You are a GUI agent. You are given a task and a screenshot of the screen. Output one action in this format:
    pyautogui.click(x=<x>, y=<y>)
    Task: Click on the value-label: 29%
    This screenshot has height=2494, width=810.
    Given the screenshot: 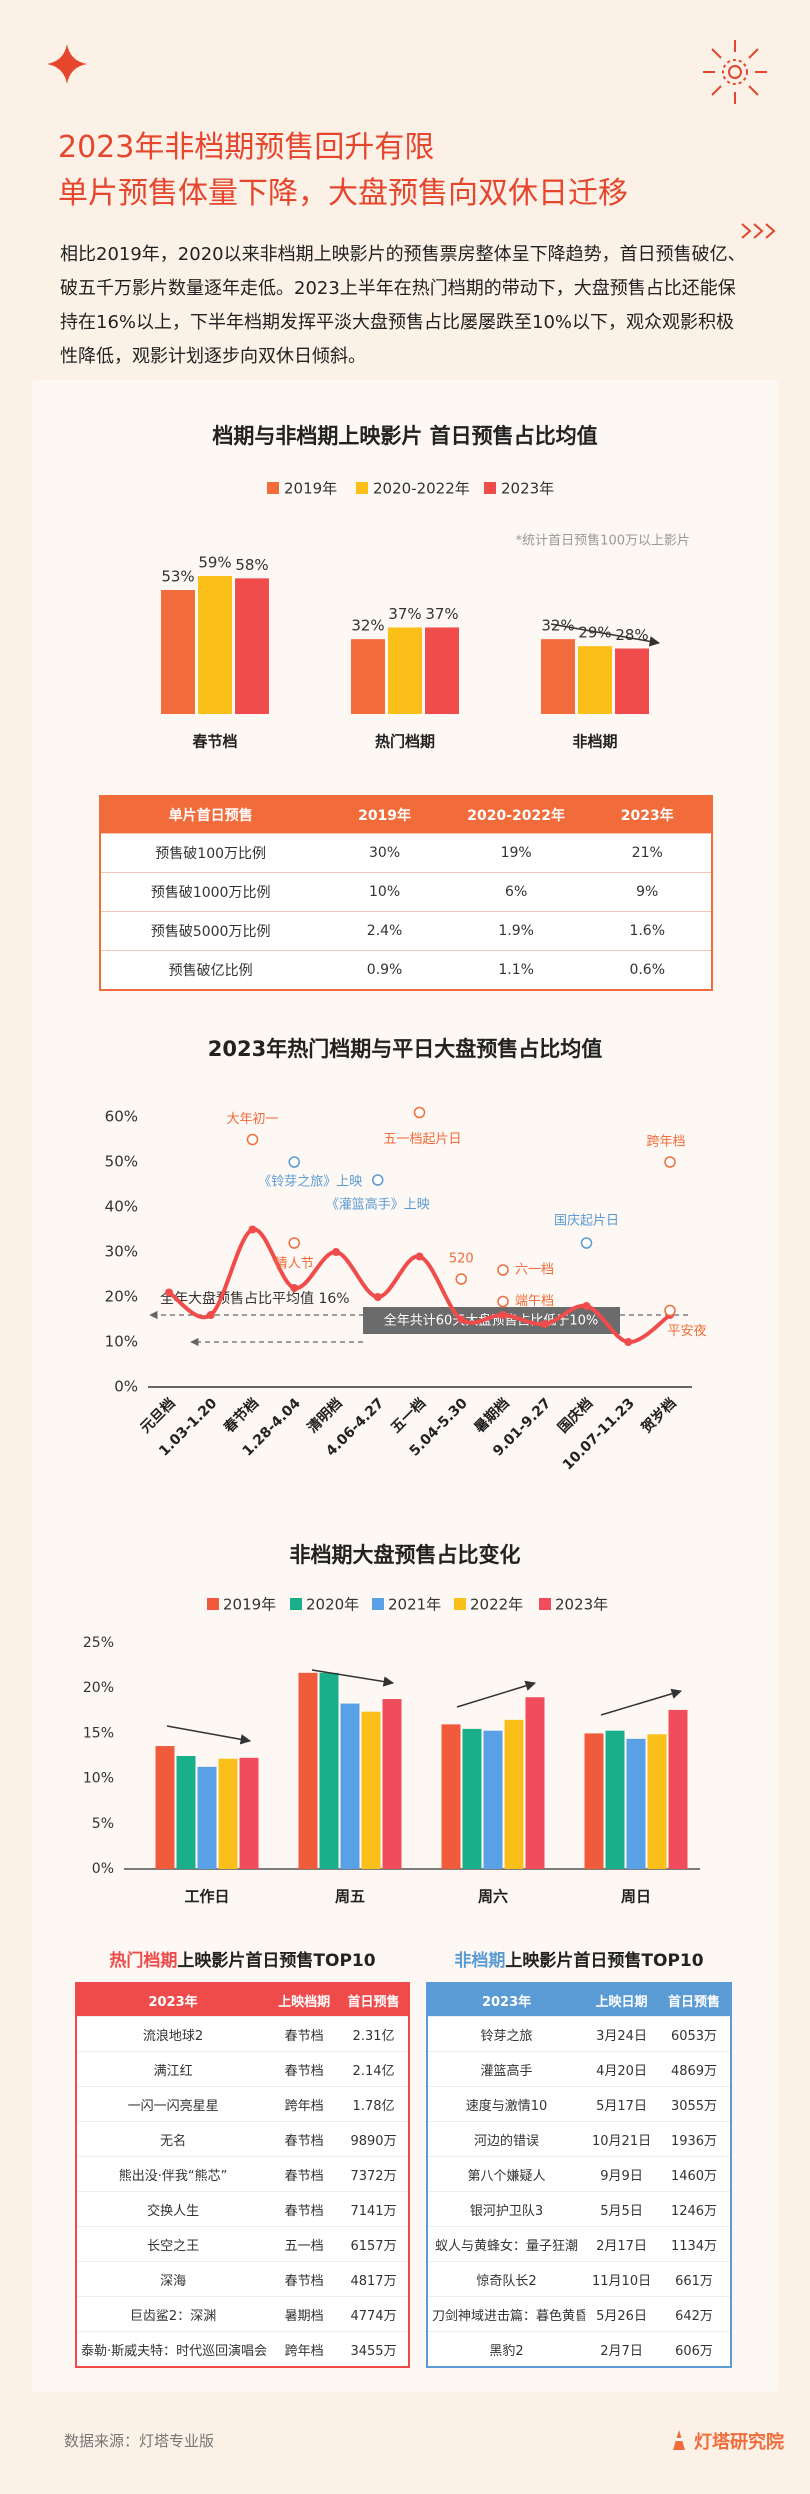 What is the action you would take?
    pyautogui.click(x=594, y=633)
    